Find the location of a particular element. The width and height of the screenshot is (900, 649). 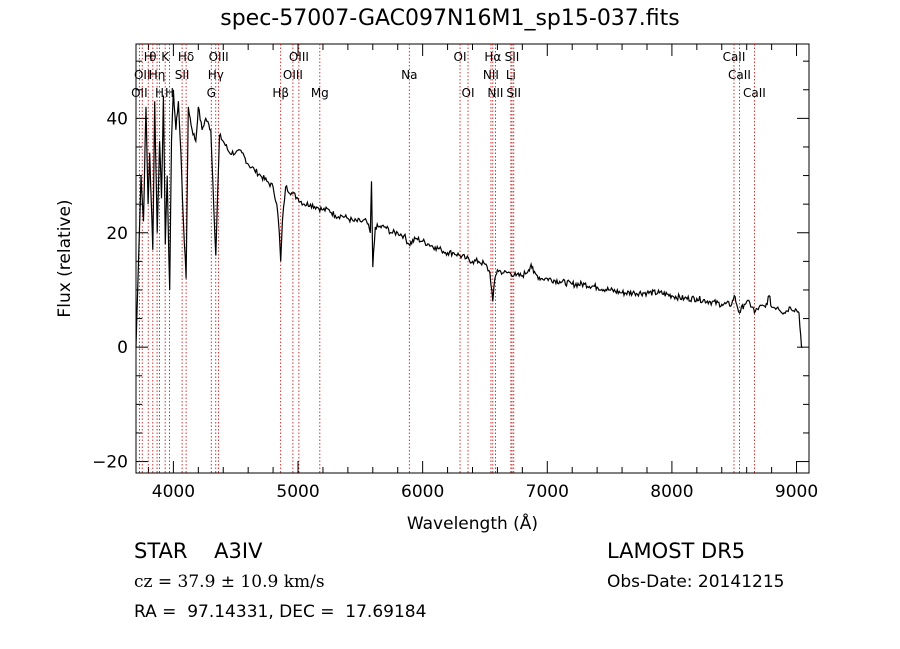

line-marker-label: Hη is located at coordinates (157, 75).